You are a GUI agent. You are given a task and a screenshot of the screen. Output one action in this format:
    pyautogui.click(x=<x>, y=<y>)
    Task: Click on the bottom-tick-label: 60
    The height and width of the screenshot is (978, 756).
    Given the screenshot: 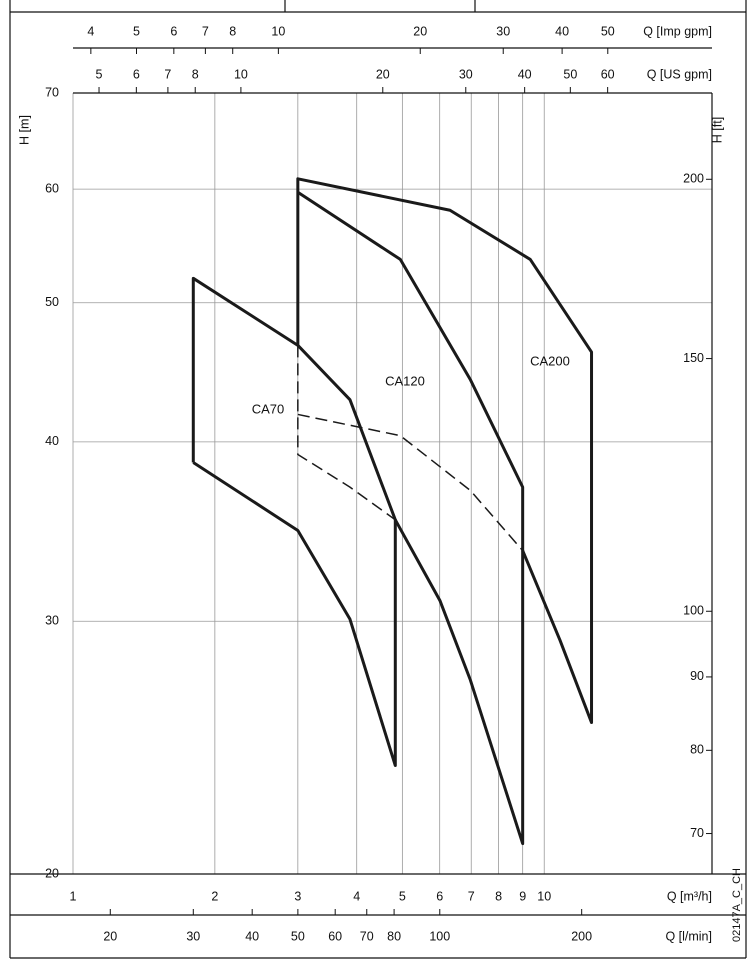 What is the action you would take?
    pyautogui.click(x=335, y=936)
    